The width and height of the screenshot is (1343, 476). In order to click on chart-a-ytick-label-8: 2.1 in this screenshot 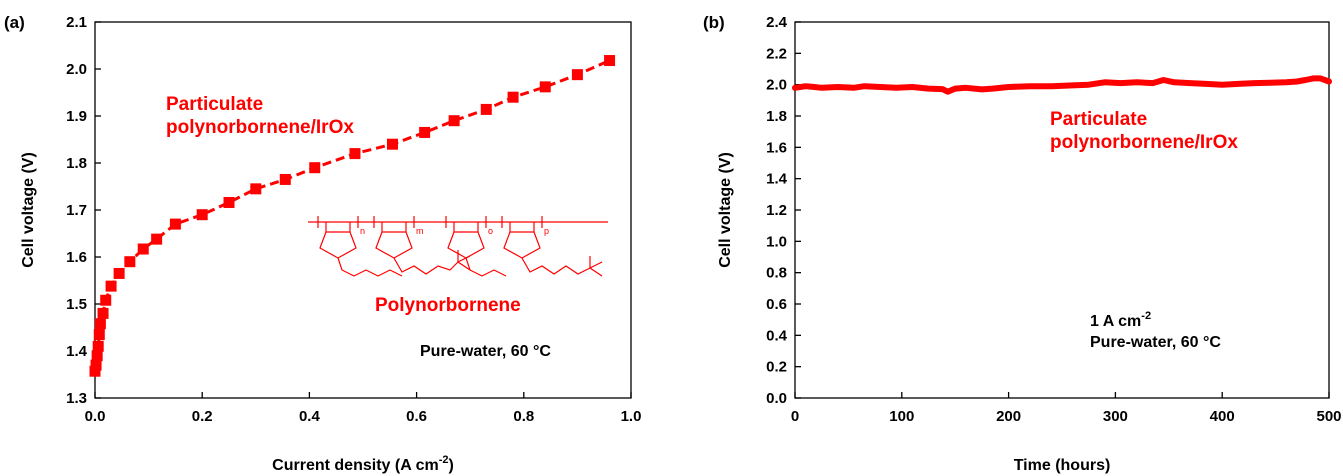, I will do `click(76, 22)`.